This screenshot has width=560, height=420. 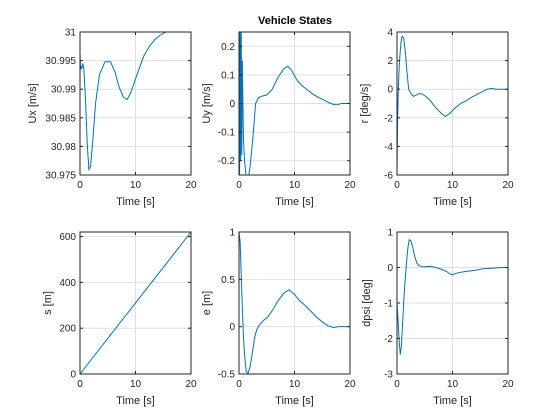 I want to click on y-tick-label: 400, so click(x=67, y=283).